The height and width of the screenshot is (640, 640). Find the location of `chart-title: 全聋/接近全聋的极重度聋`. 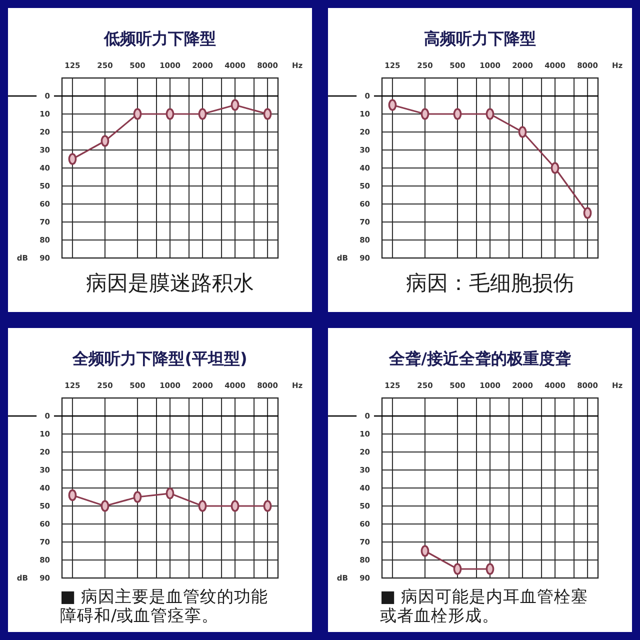

chart-title: 全聋/接近全聋的极重度聋 is located at coordinates (479, 358).